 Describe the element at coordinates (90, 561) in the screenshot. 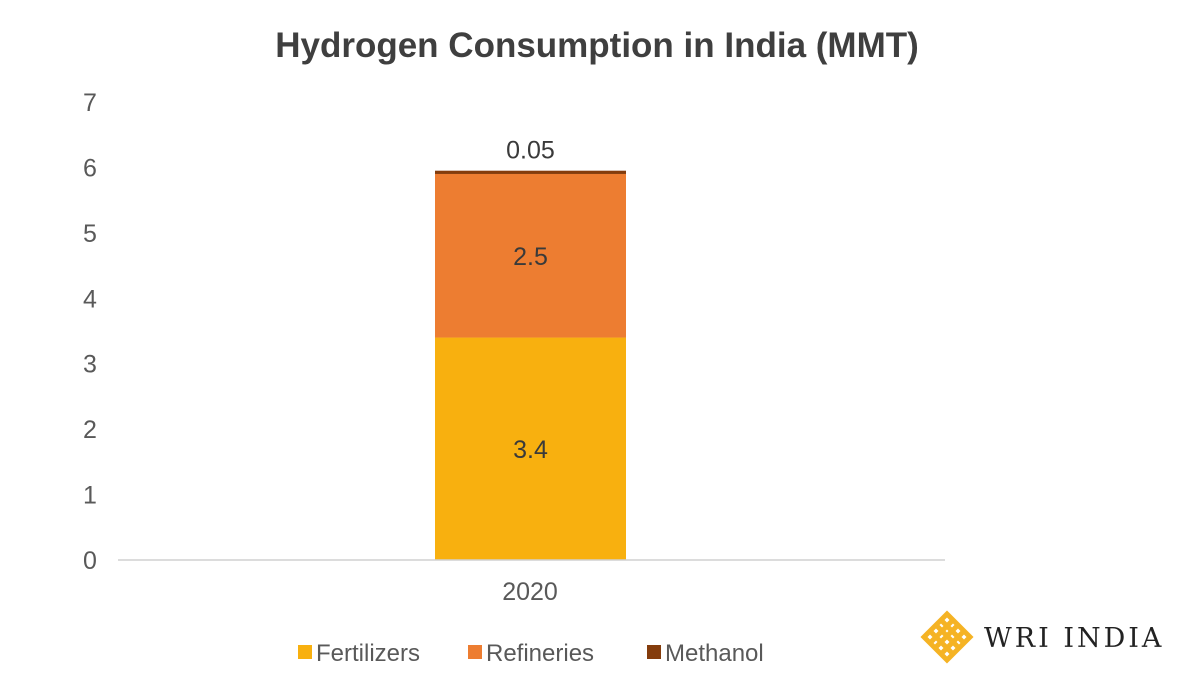

I see `y-tick-label: 0` at that location.